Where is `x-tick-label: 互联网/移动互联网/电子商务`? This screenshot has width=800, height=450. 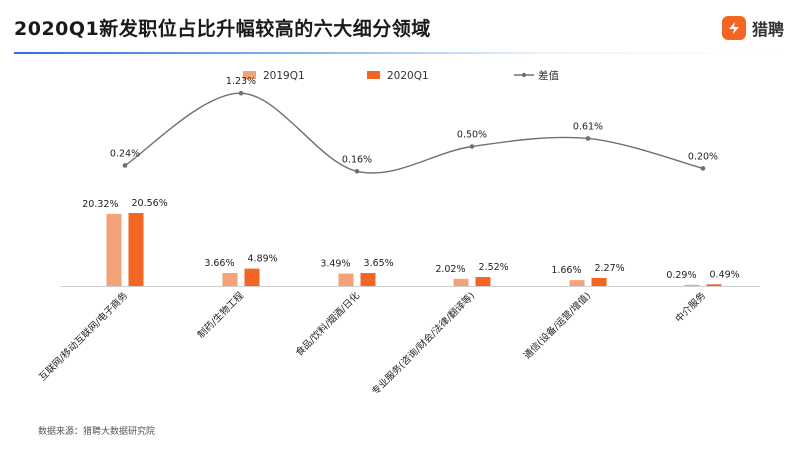 x-tick-label: 互联网/移动互联网/电子商务 is located at coordinates (83, 336).